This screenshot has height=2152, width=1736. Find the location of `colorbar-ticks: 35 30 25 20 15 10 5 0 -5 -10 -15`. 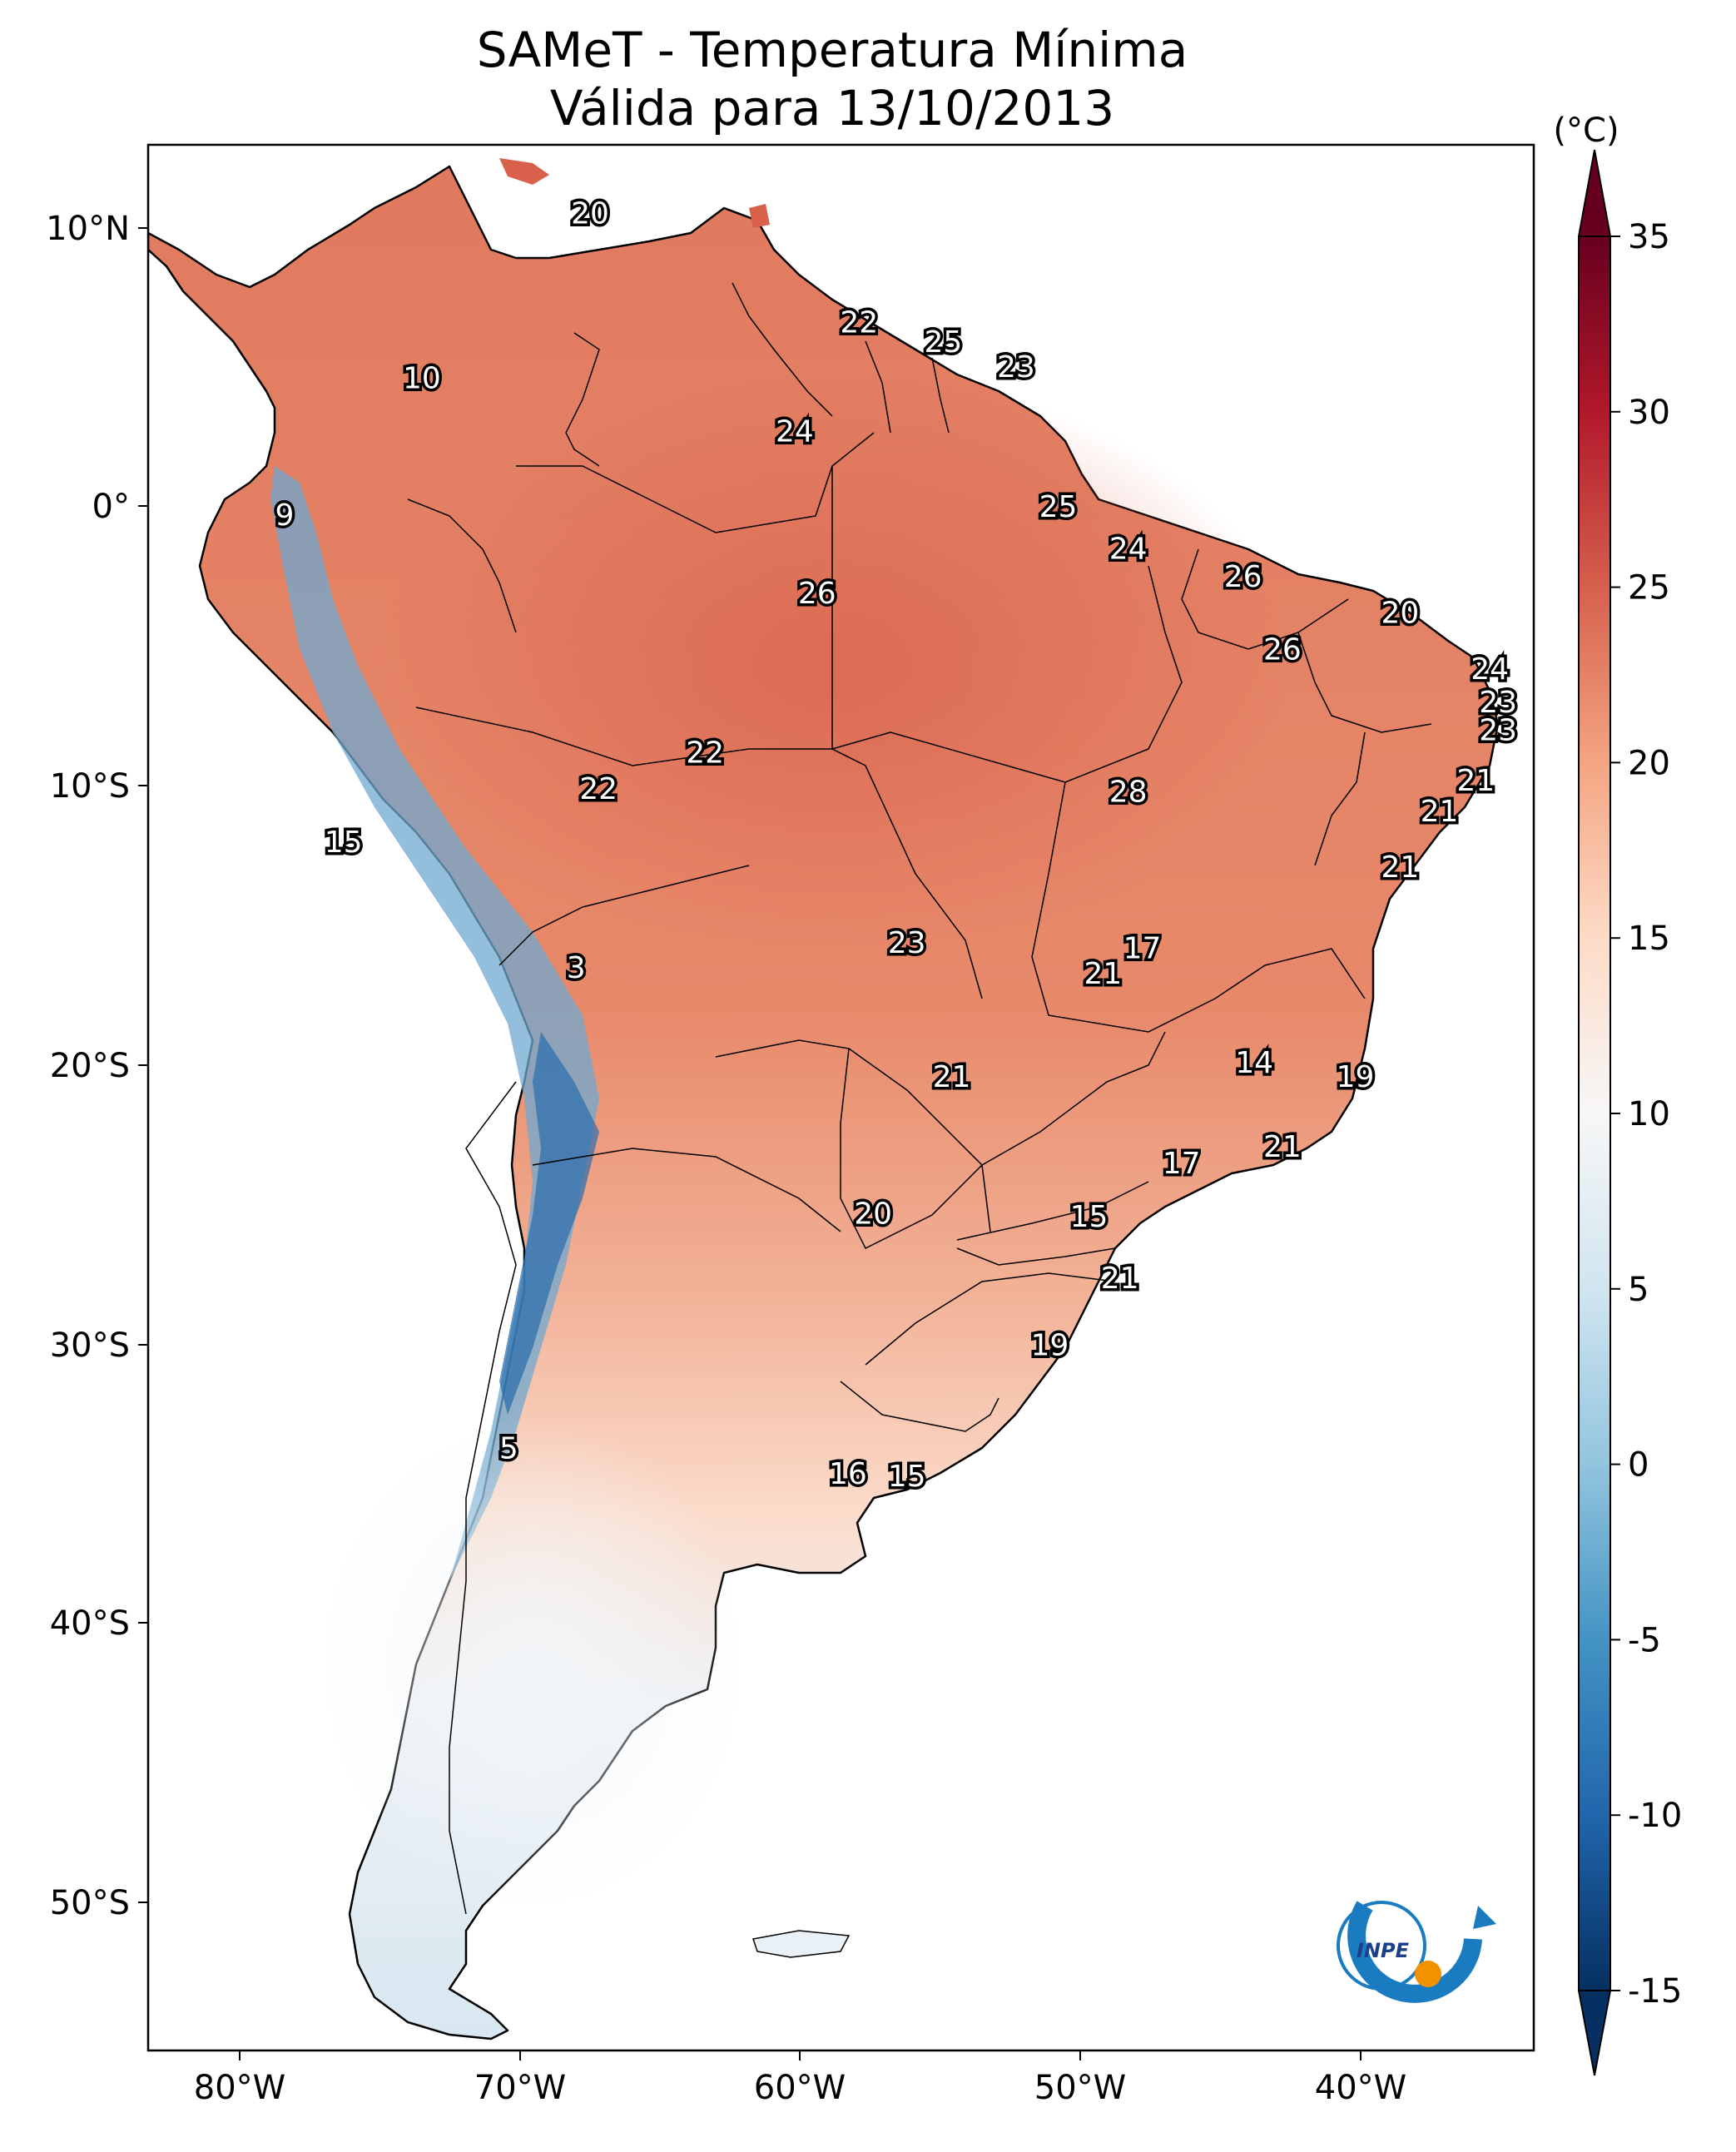

colorbar-ticks: 35 30 25 20 15 10 5 0 -5 -10 -15 is located at coordinates (1646, 1114).